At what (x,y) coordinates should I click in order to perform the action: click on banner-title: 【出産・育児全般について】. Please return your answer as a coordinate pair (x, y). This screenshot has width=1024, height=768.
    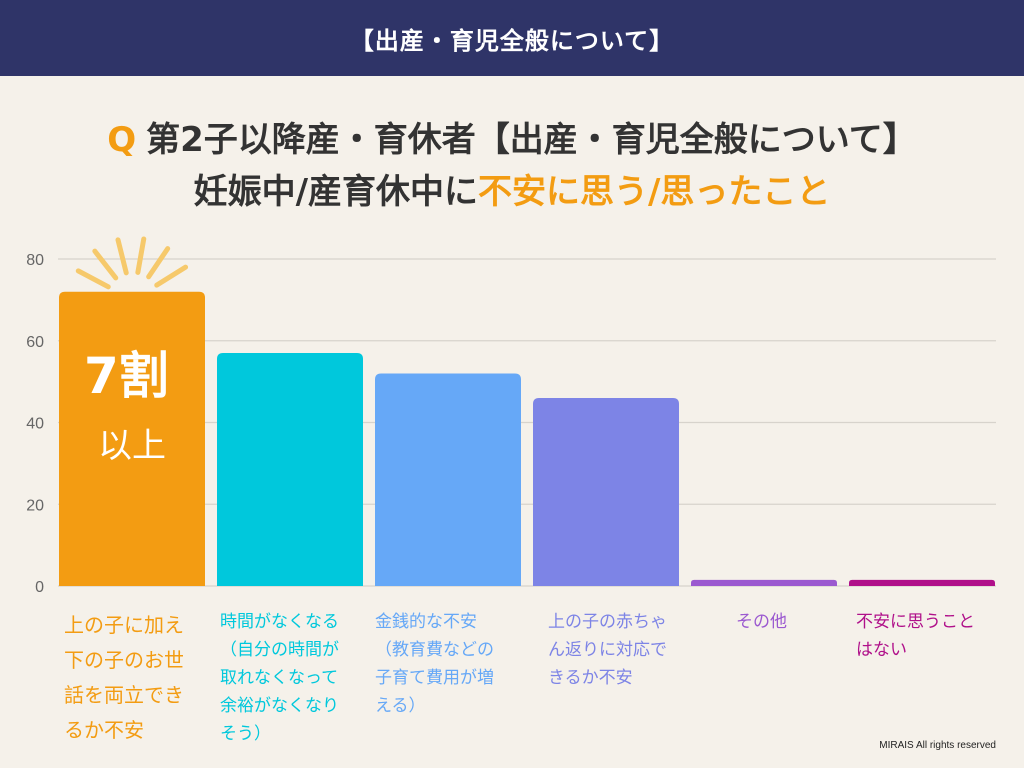
    Looking at the image, I should click on (512, 40).